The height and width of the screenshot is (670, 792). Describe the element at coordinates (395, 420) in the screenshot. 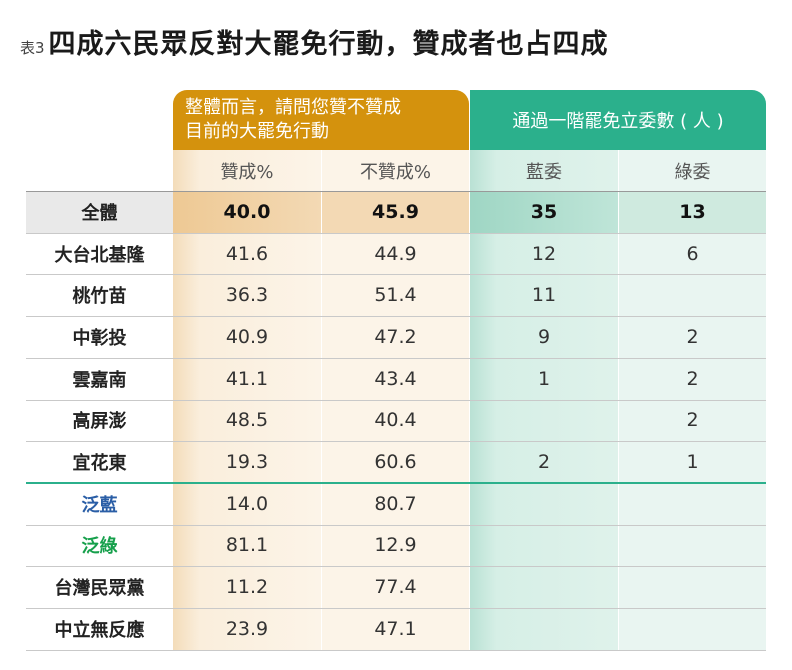

I see `table-cell: 40.4` at that location.